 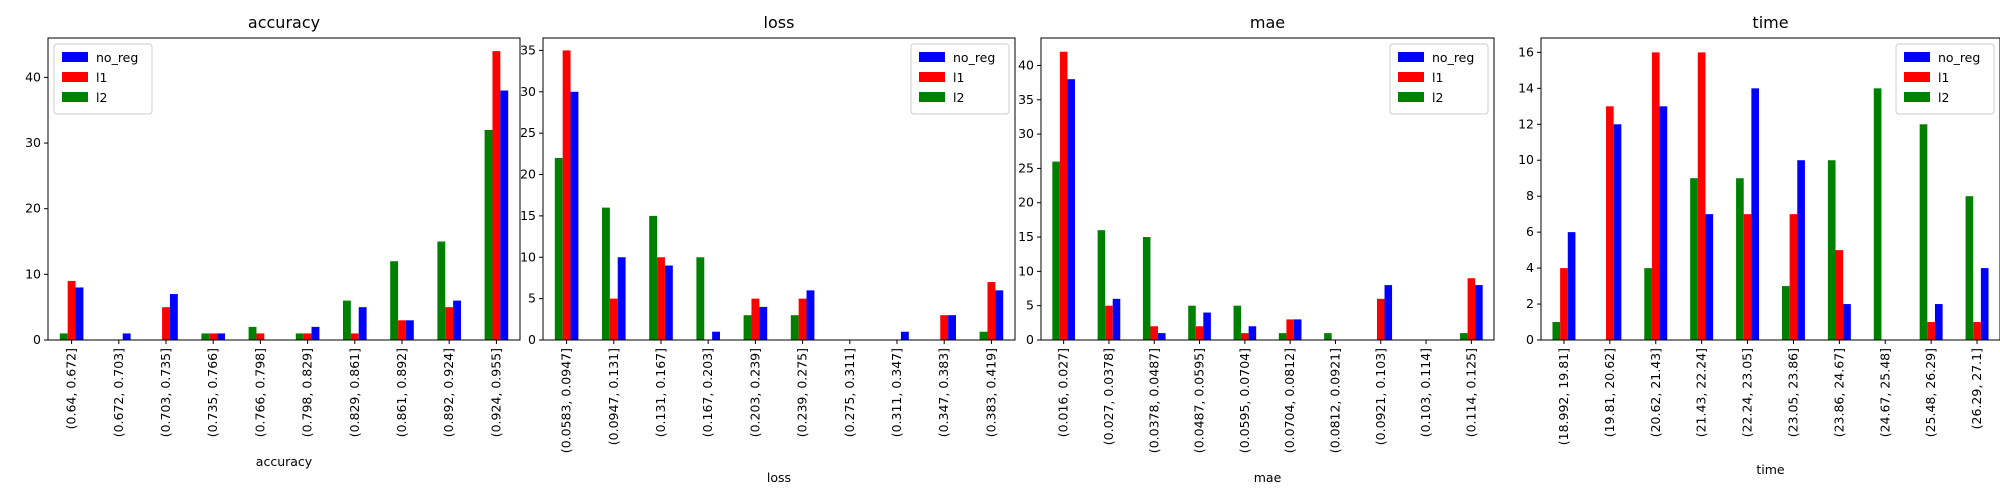 What do you see at coordinates (849, 392) in the screenshot?
I see `x-tick-label-loss-6: (0.275, 0.311]` at bounding box center [849, 392].